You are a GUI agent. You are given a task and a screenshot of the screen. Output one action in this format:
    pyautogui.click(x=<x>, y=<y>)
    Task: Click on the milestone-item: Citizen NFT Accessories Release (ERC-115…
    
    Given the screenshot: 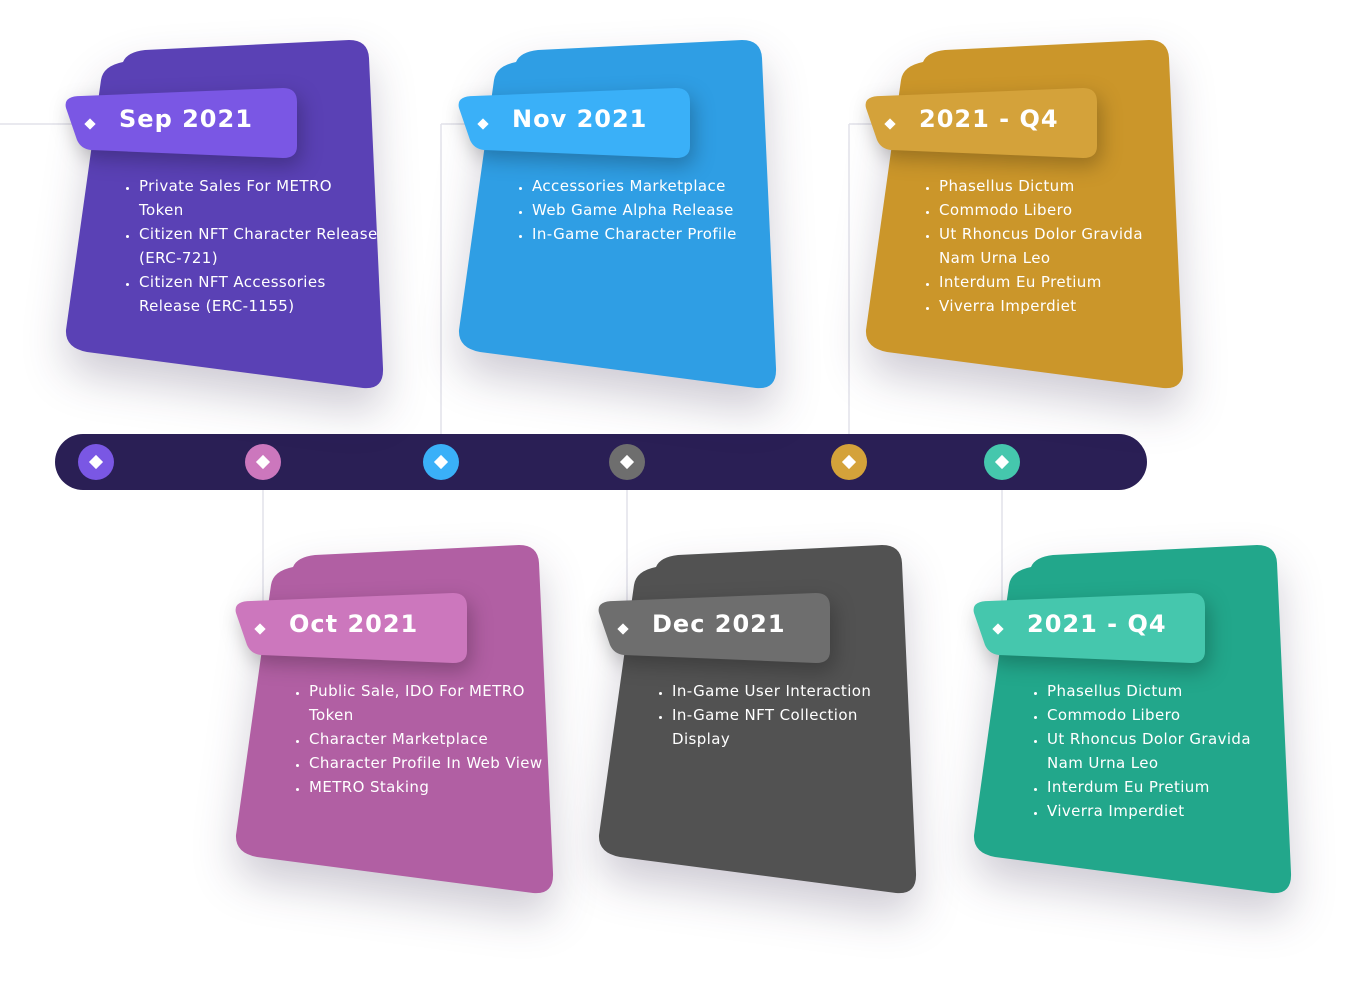 What is the action you would take?
    pyautogui.click(x=259, y=294)
    